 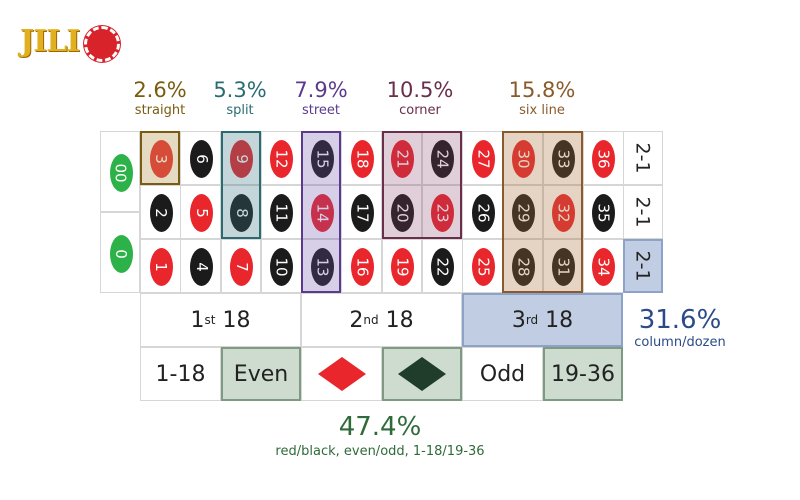 I want to click on number-label: 36, so click(x=603, y=159).